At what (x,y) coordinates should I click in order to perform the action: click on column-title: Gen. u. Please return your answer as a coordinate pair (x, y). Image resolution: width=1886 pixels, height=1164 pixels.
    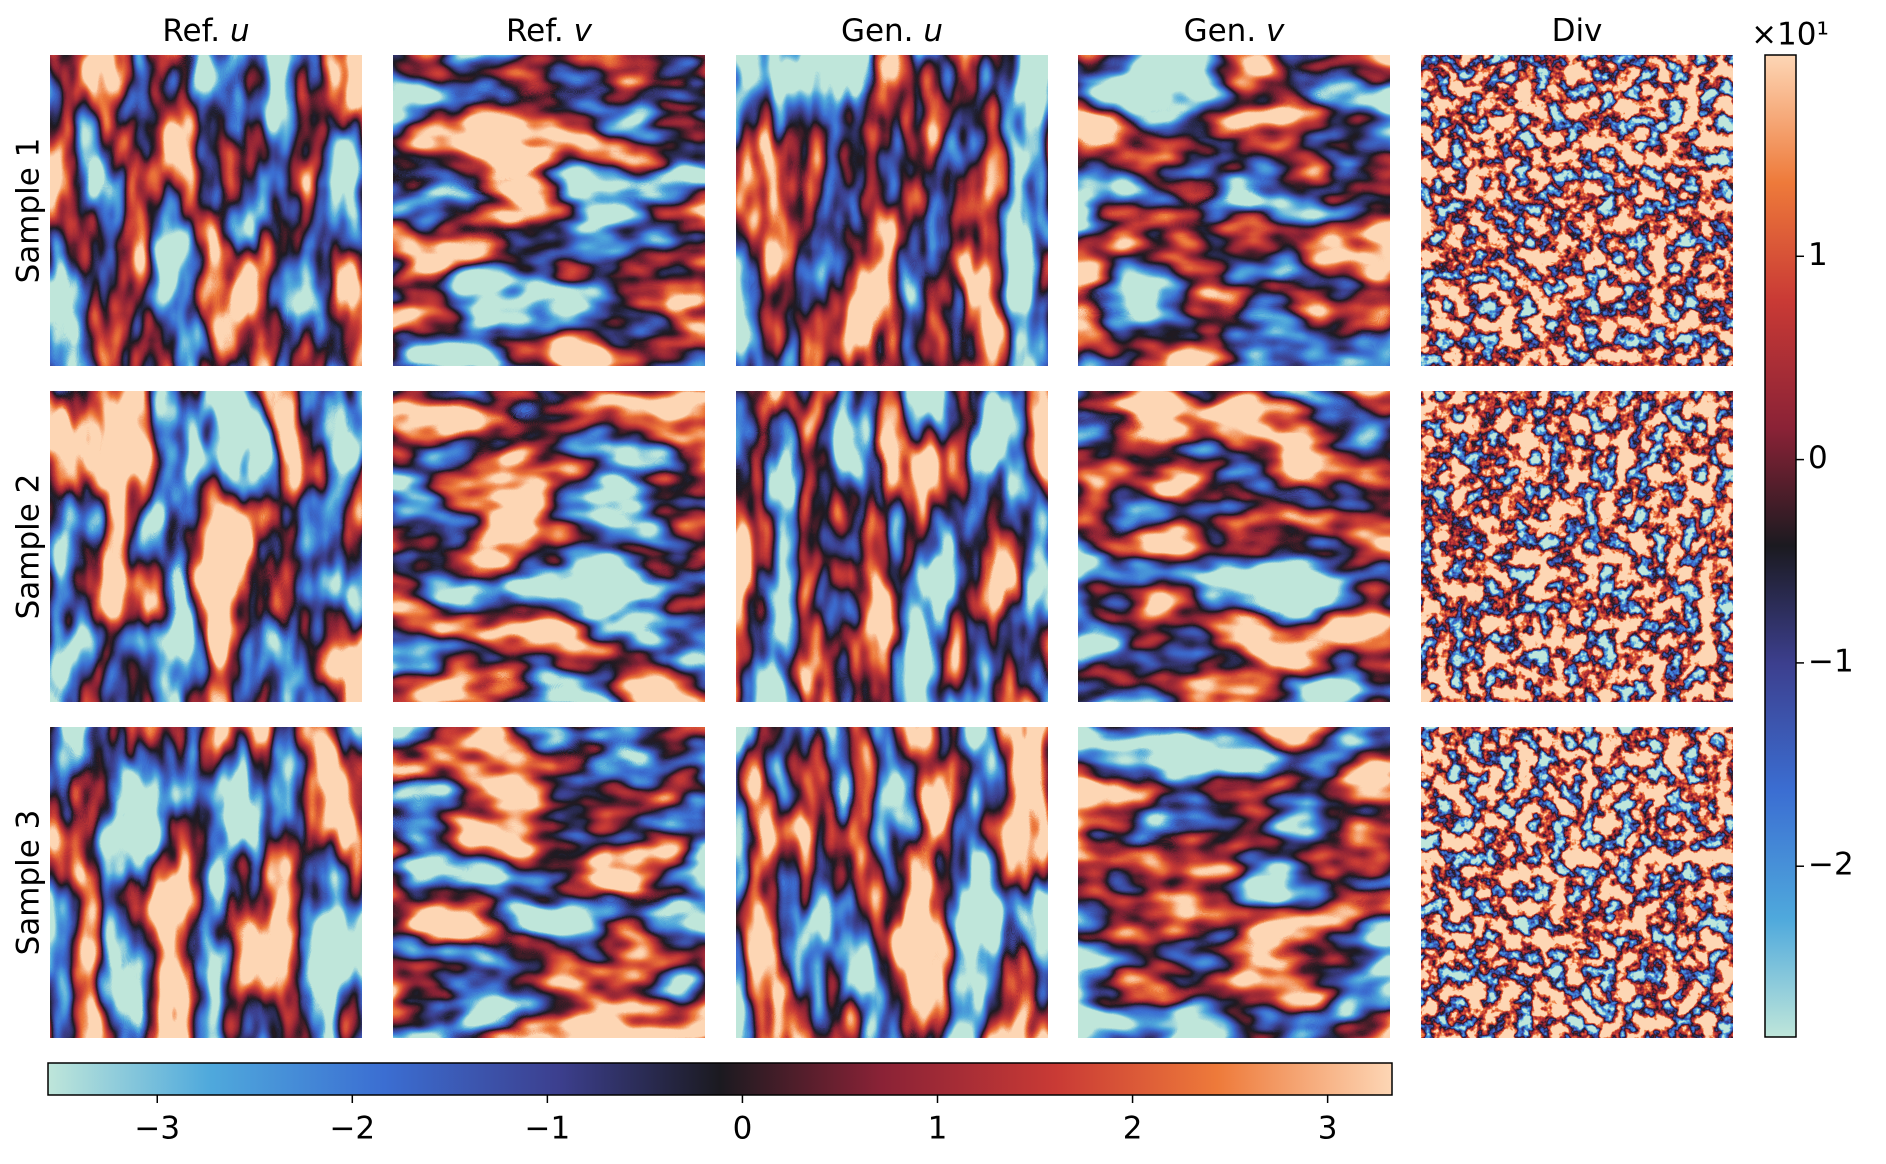
    Looking at the image, I should click on (892, 31).